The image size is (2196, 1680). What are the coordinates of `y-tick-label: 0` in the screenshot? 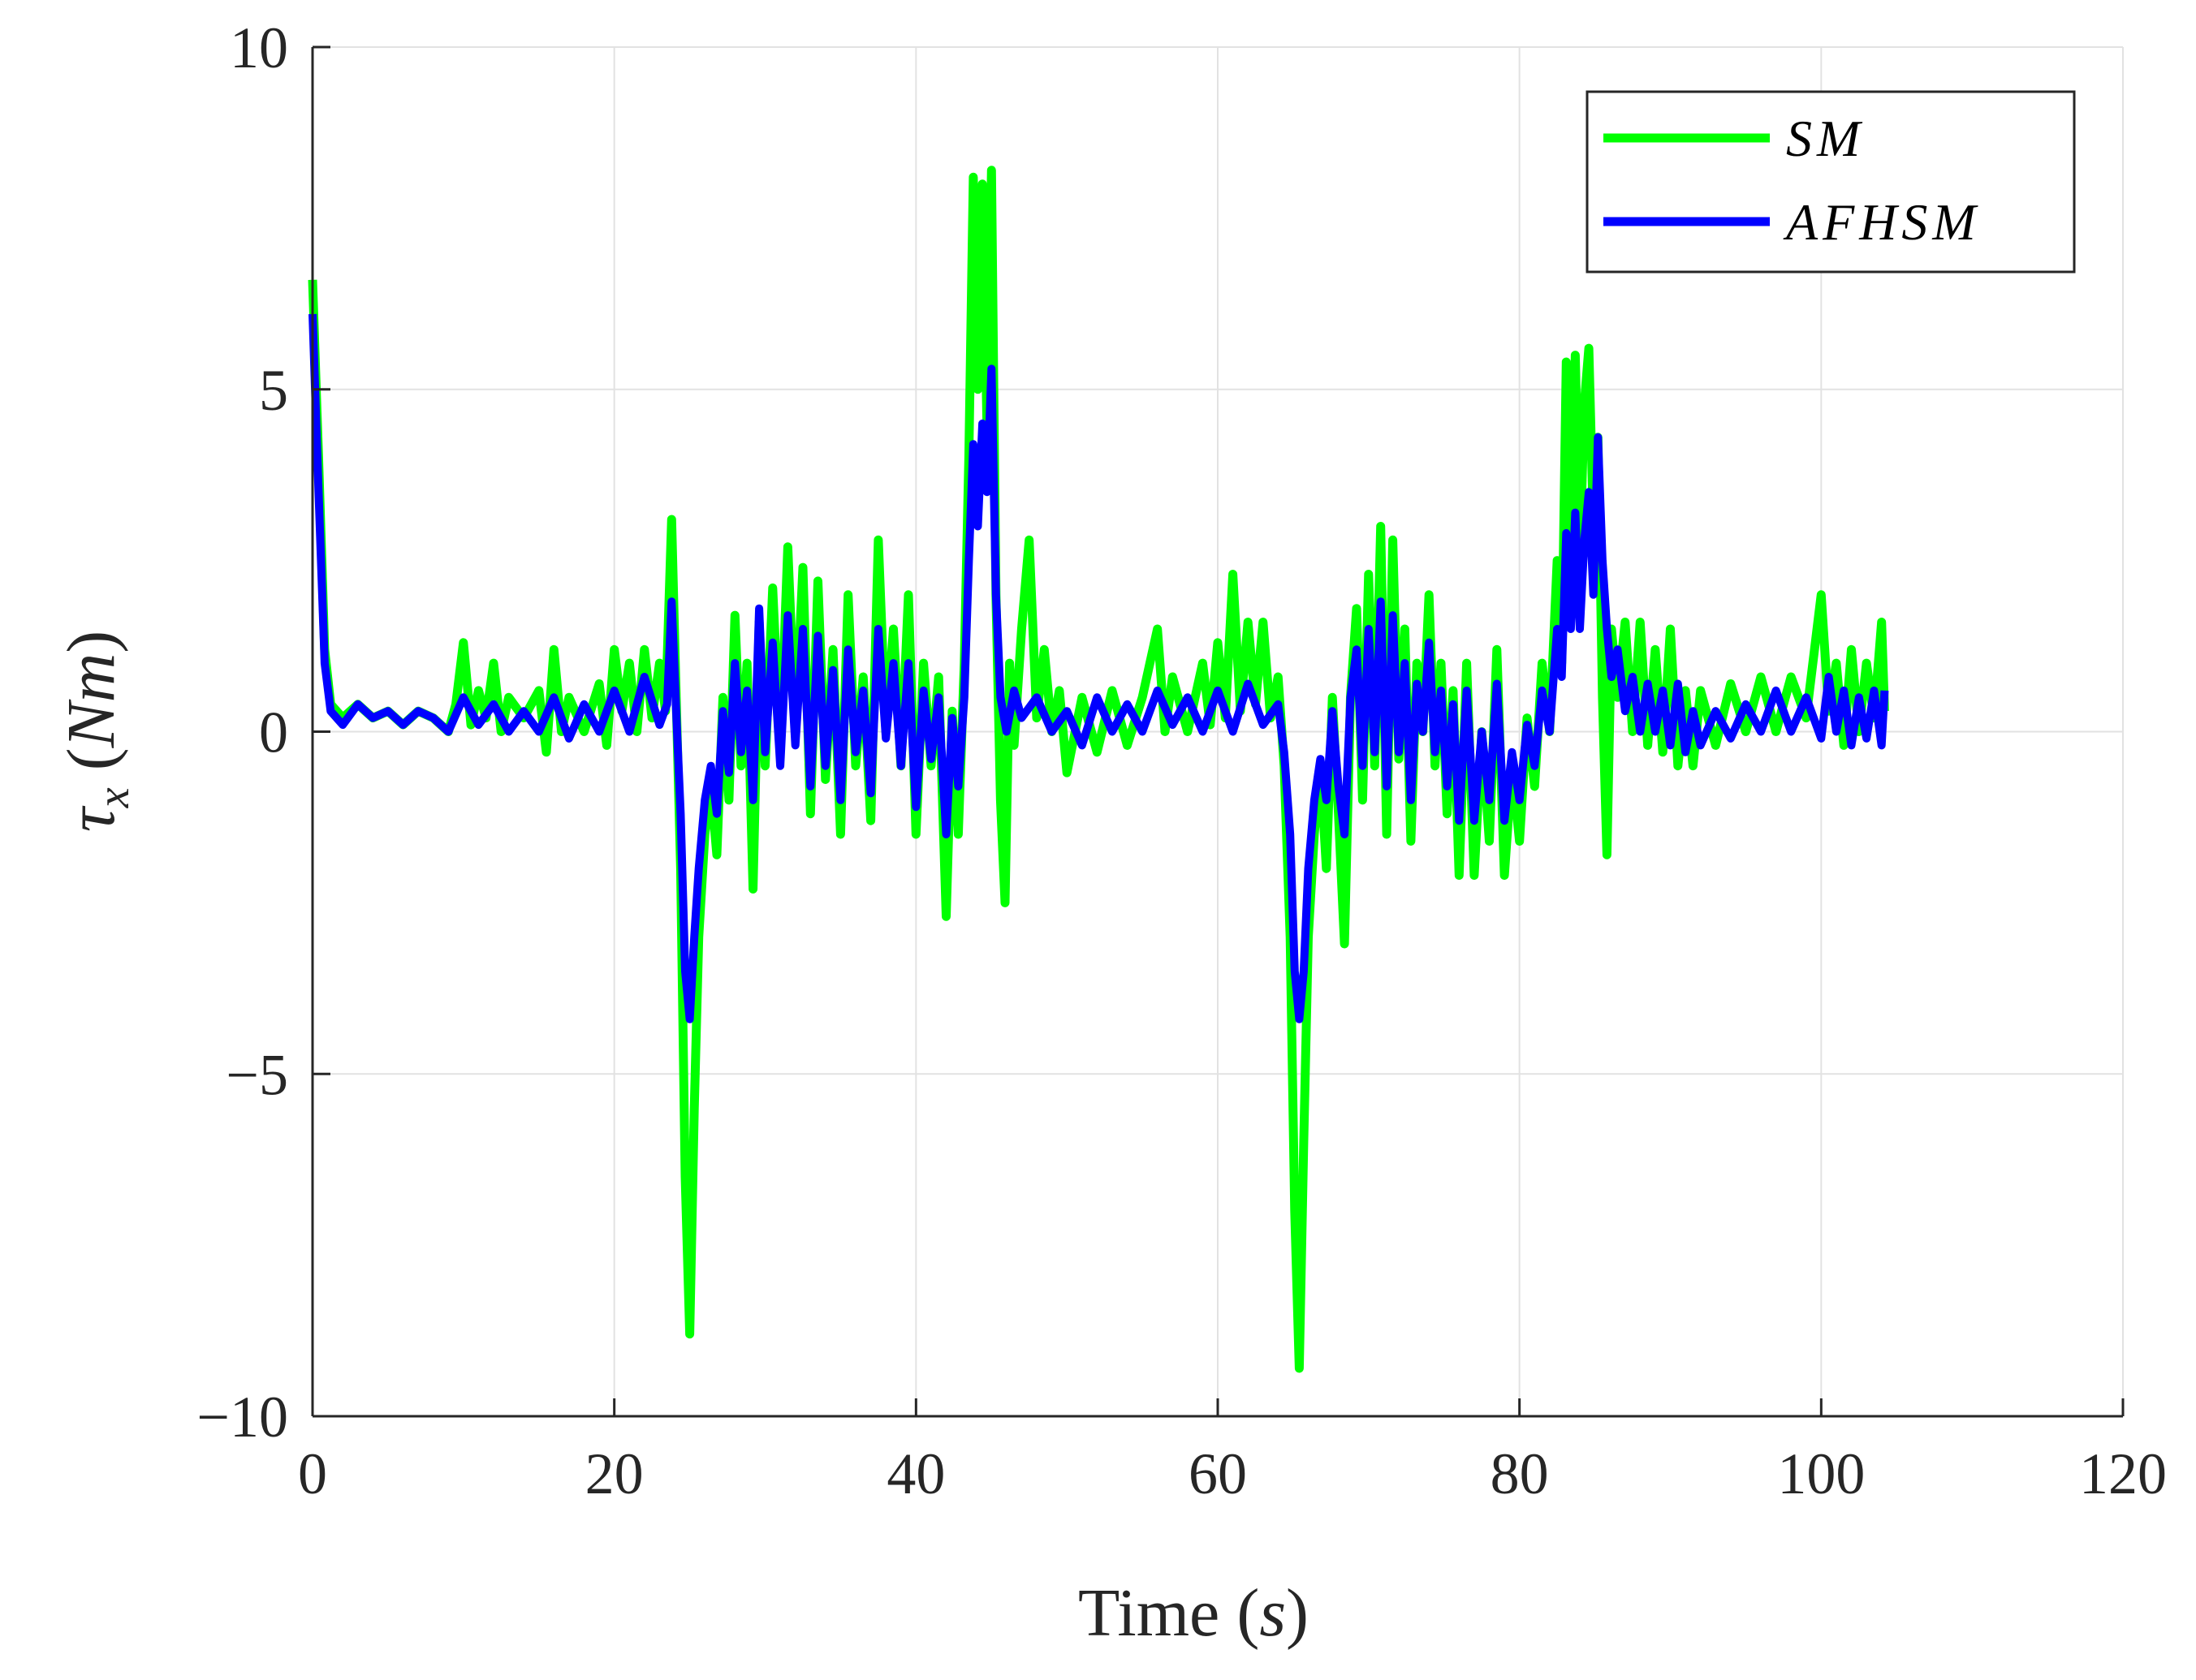 It's located at (273, 733).